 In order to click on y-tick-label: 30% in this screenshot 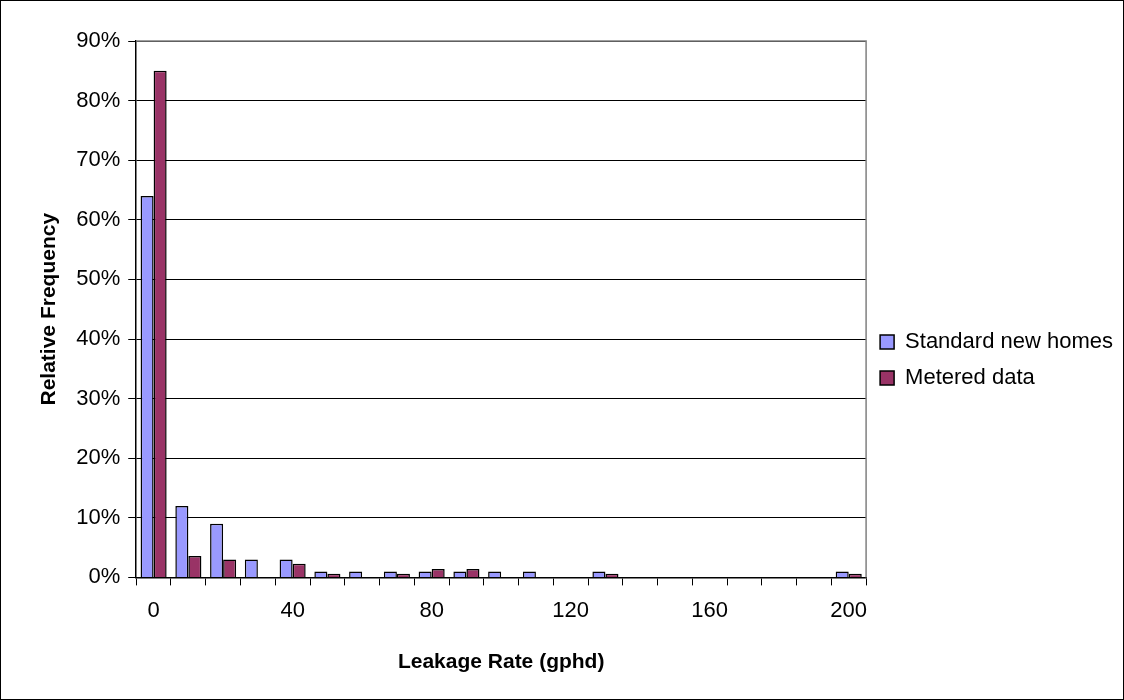, I will do `click(98, 397)`.